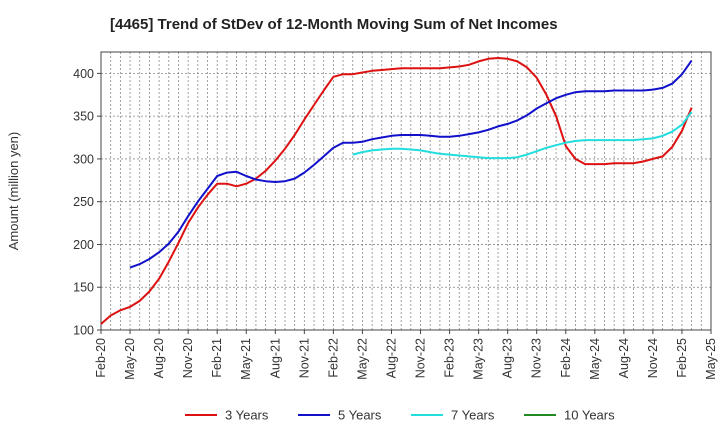  I want to click on x-tick-label: May-24, so click(595, 359).